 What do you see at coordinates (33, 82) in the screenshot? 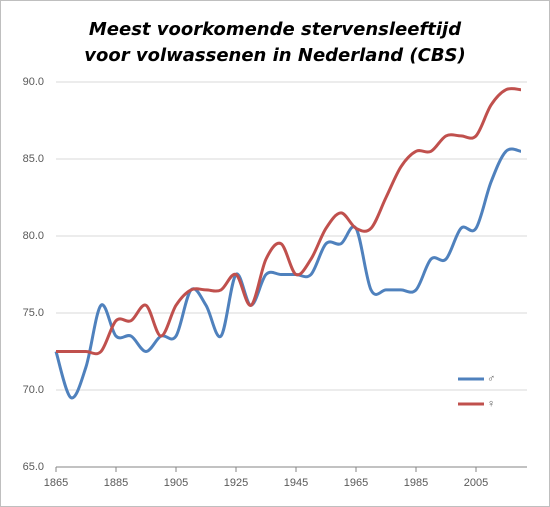
I see `y-tick-label: 90.0` at bounding box center [33, 82].